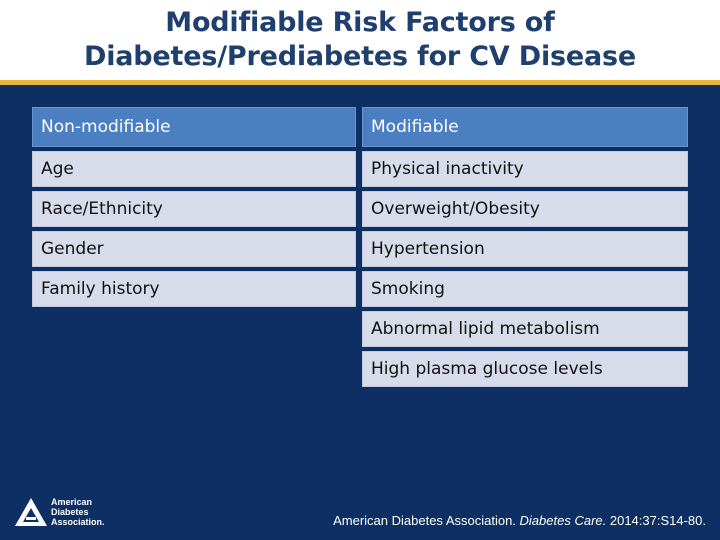  I want to click on title-line-1: Modifiable Risk Factors of, so click(360, 22).